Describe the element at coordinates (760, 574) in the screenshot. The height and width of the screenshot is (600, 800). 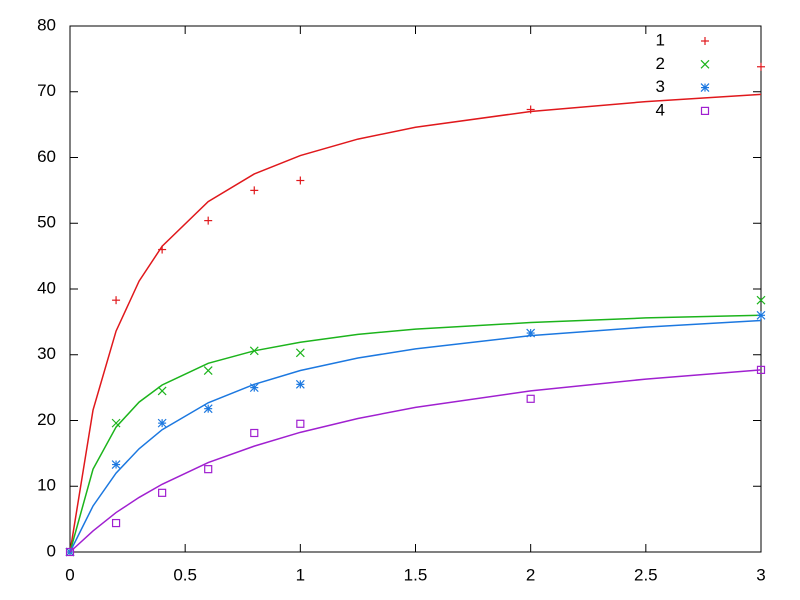
I see `x-tick-label: 3` at that location.